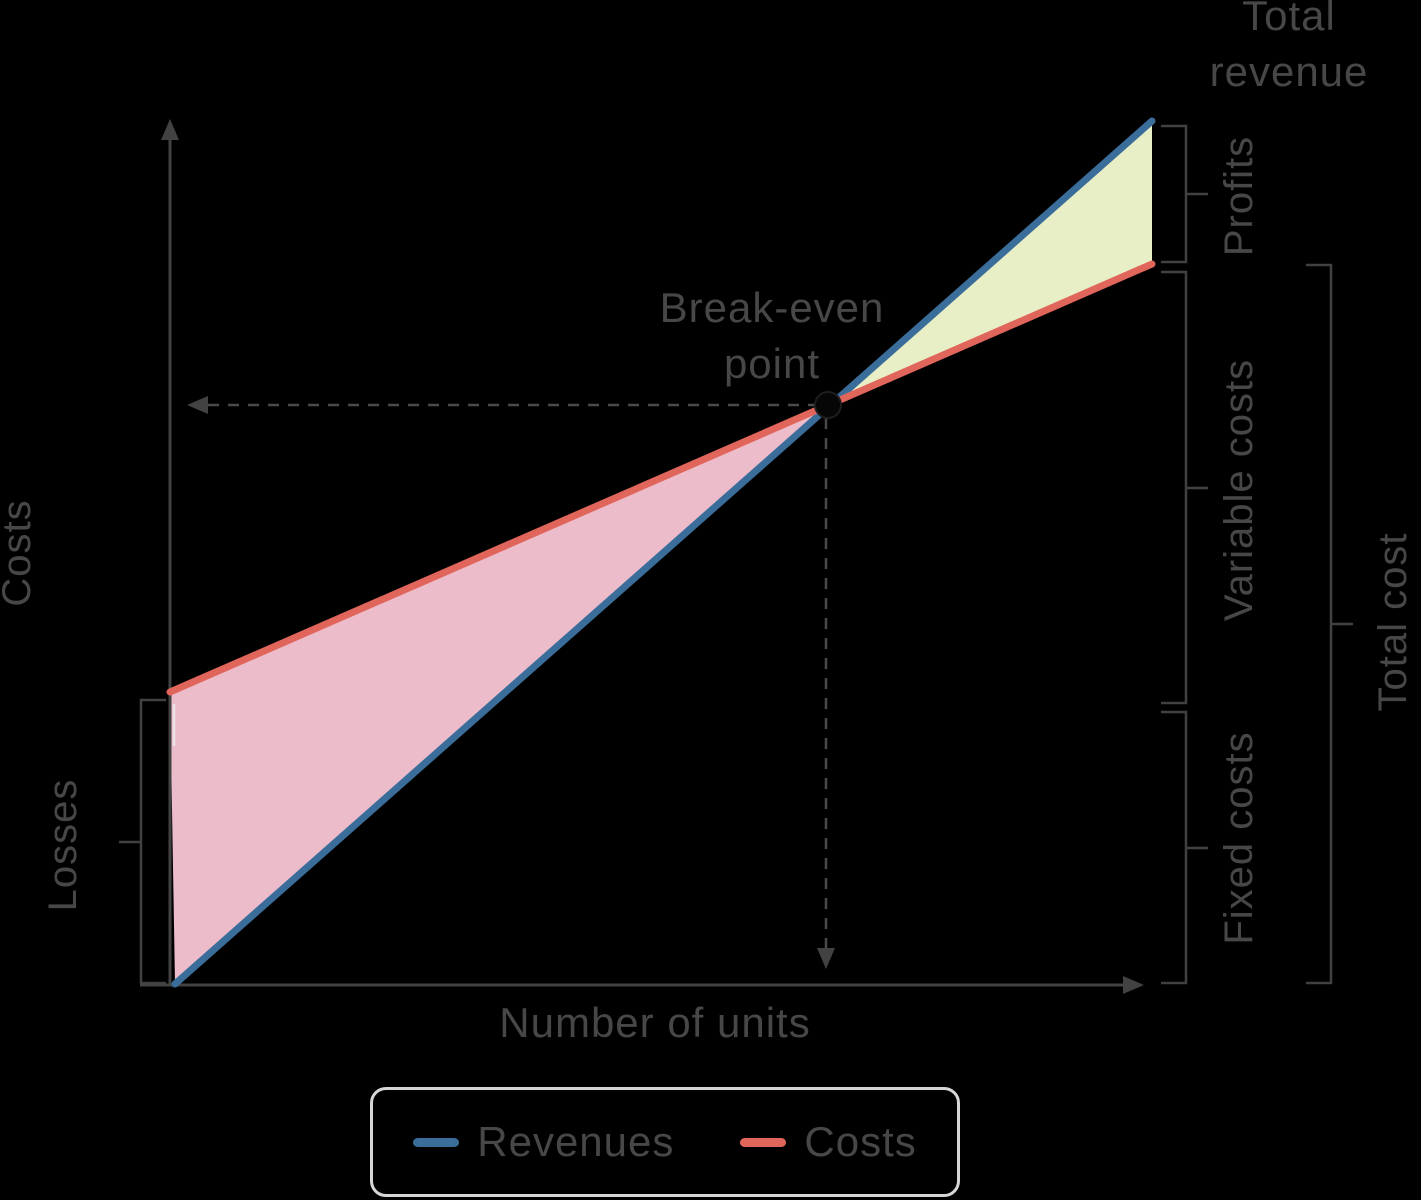 The image size is (1421, 1200). What do you see at coordinates (860, 1141) in the screenshot?
I see `costs-legend-label: Costs` at bounding box center [860, 1141].